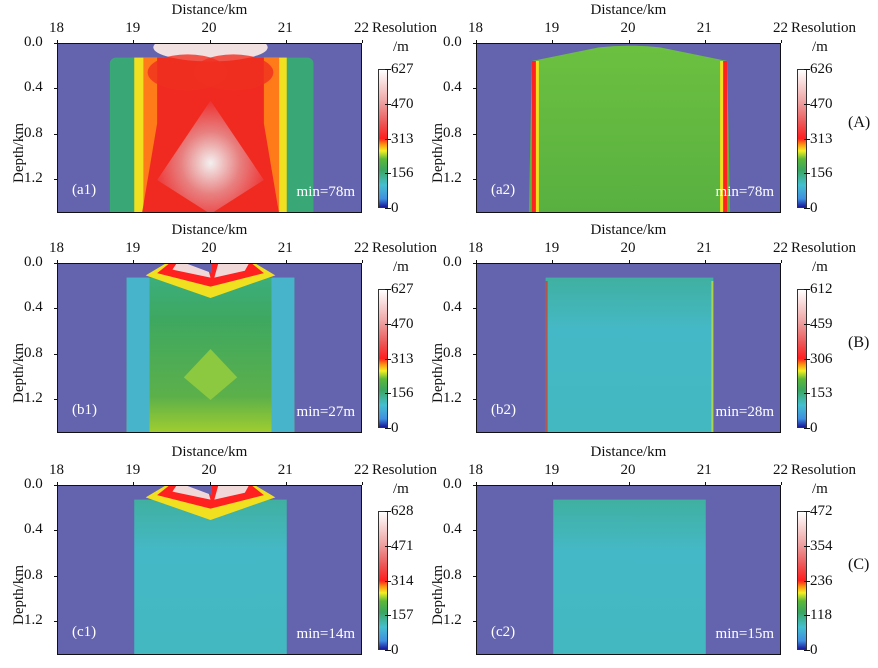 This screenshot has width=878, height=668. I want to click on colorbar-tick-label: 472, so click(821, 511).